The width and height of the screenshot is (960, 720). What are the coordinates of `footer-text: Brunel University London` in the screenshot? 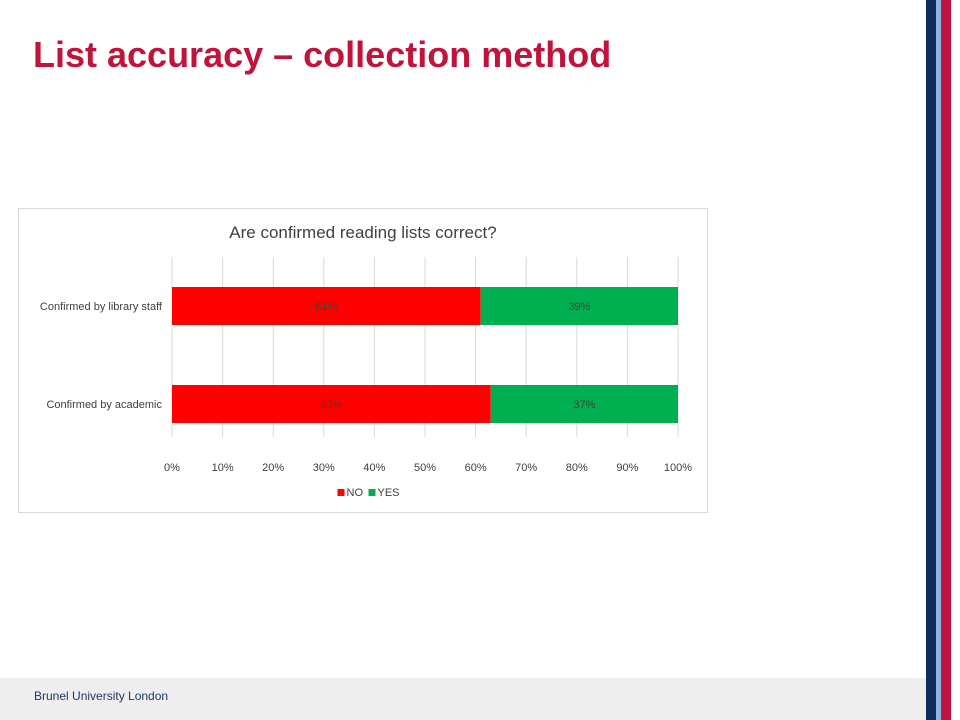 It's located at (101, 696).